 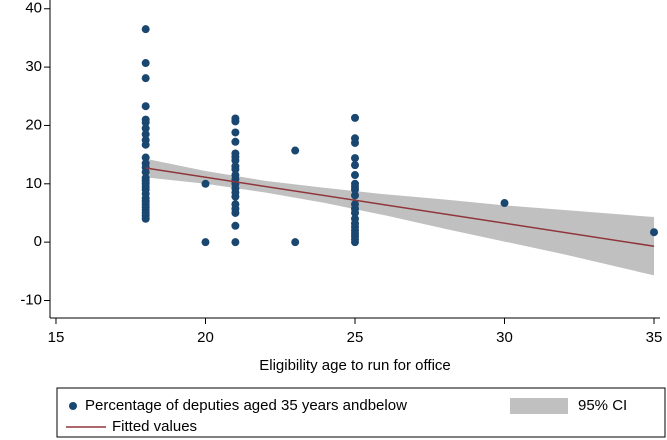 I want to click on y-tick-label: -10, so click(x=31, y=299).